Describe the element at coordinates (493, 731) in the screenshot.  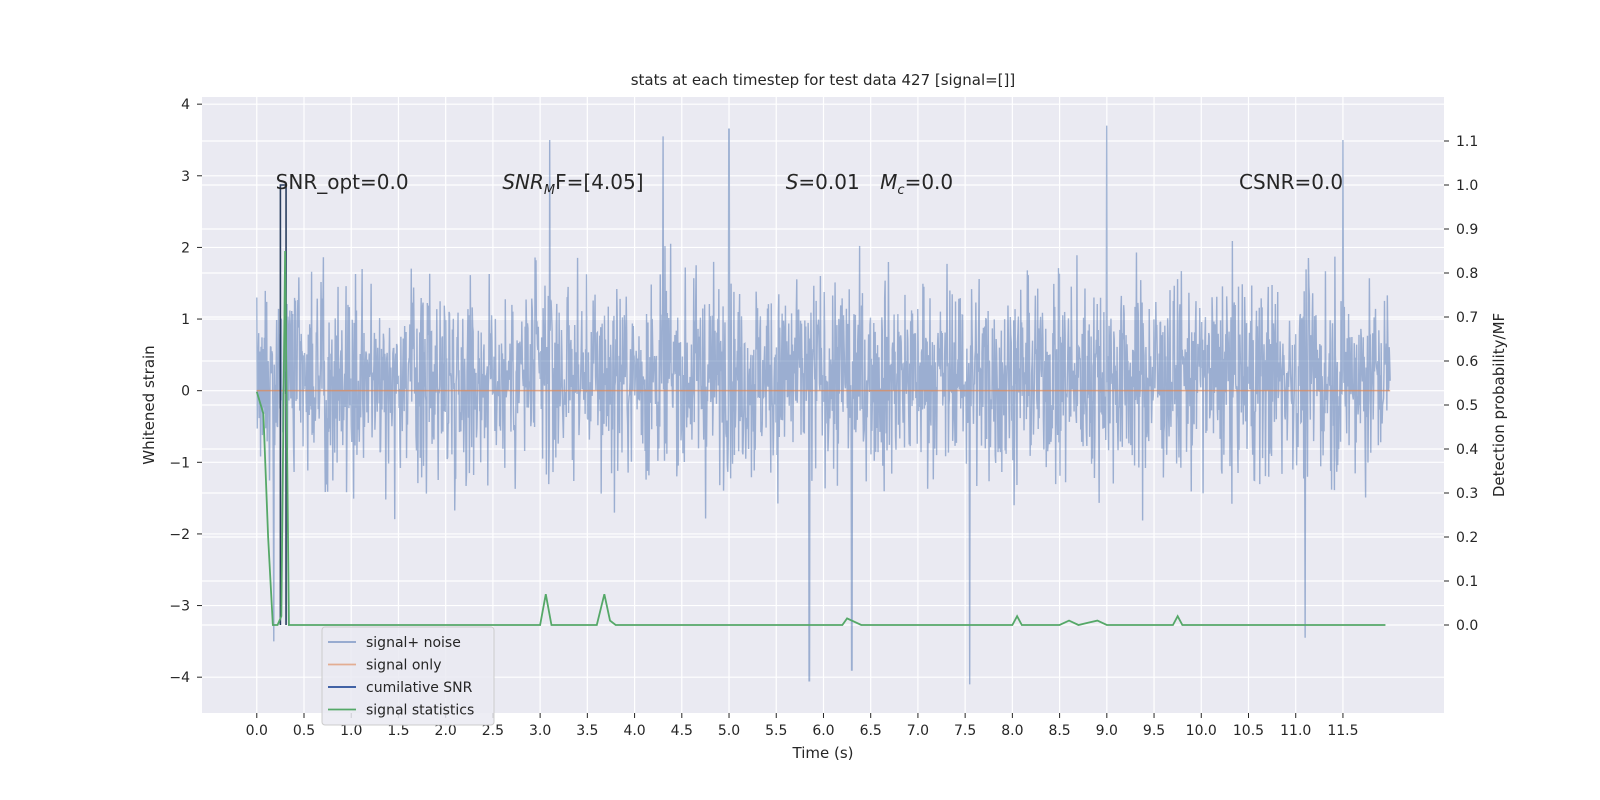
I see `x-tick-label: 2.5` at that location.